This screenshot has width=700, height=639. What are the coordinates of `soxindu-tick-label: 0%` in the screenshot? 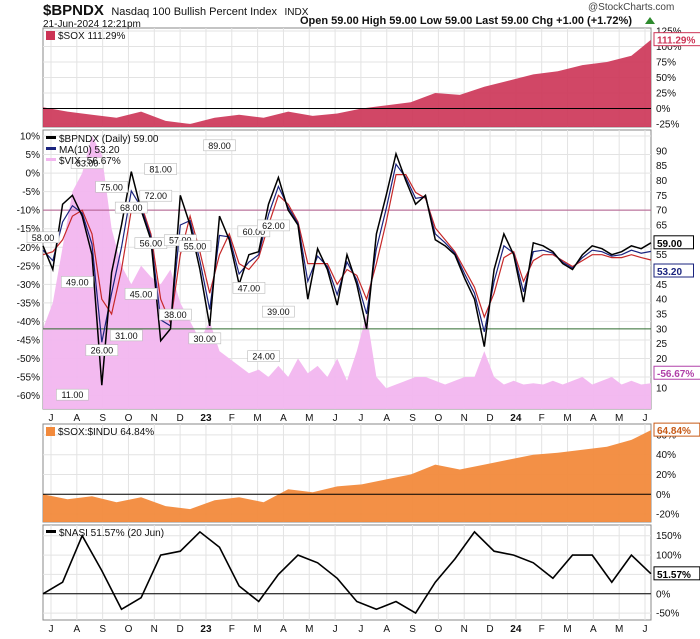 It's located at (663, 495).